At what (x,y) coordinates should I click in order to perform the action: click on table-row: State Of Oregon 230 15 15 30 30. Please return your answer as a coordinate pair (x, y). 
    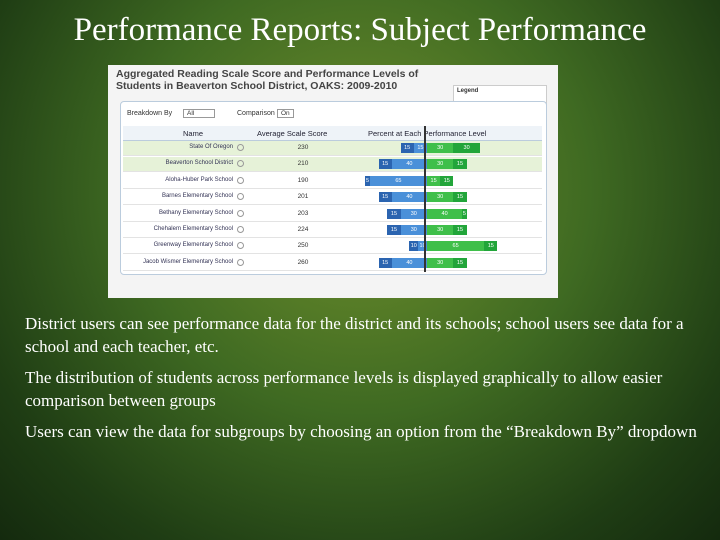
    Looking at the image, I should click on (332, 148).